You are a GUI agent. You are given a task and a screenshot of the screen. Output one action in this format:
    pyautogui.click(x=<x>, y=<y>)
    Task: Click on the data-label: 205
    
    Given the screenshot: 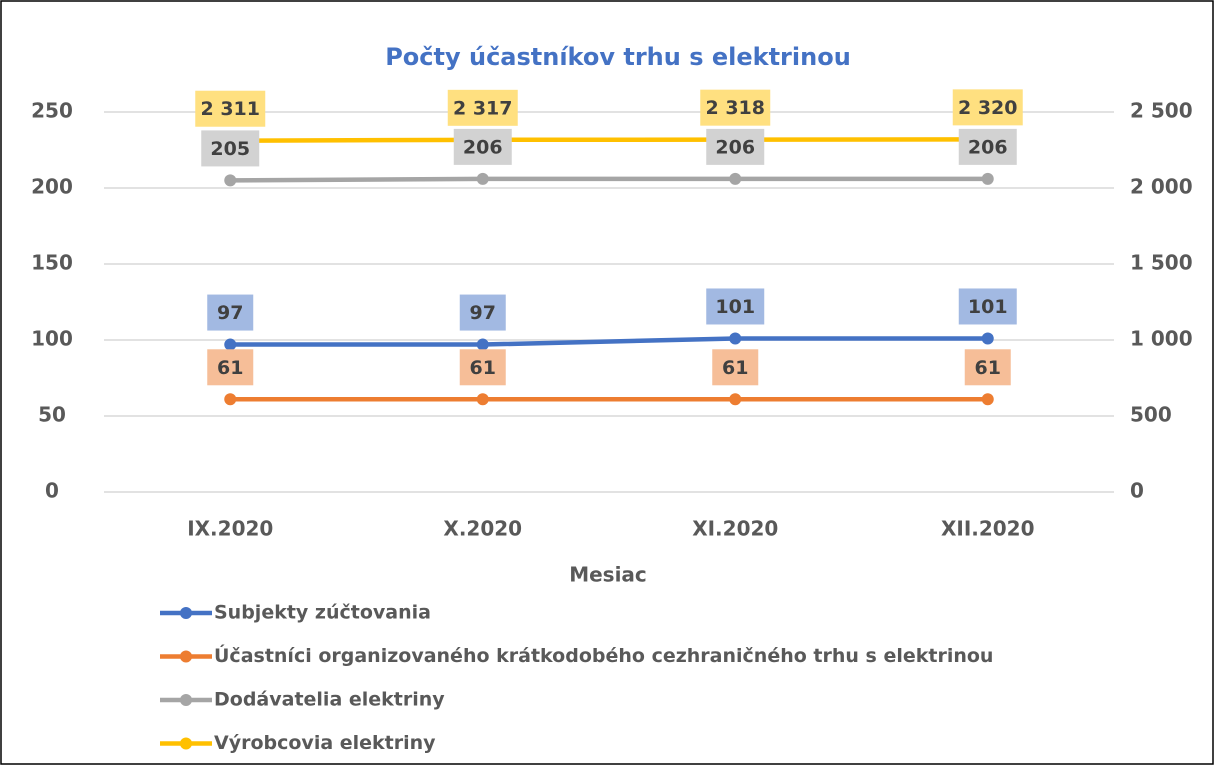 What is the action you would take?
    pyautogui.click(x=230, y=149)
    